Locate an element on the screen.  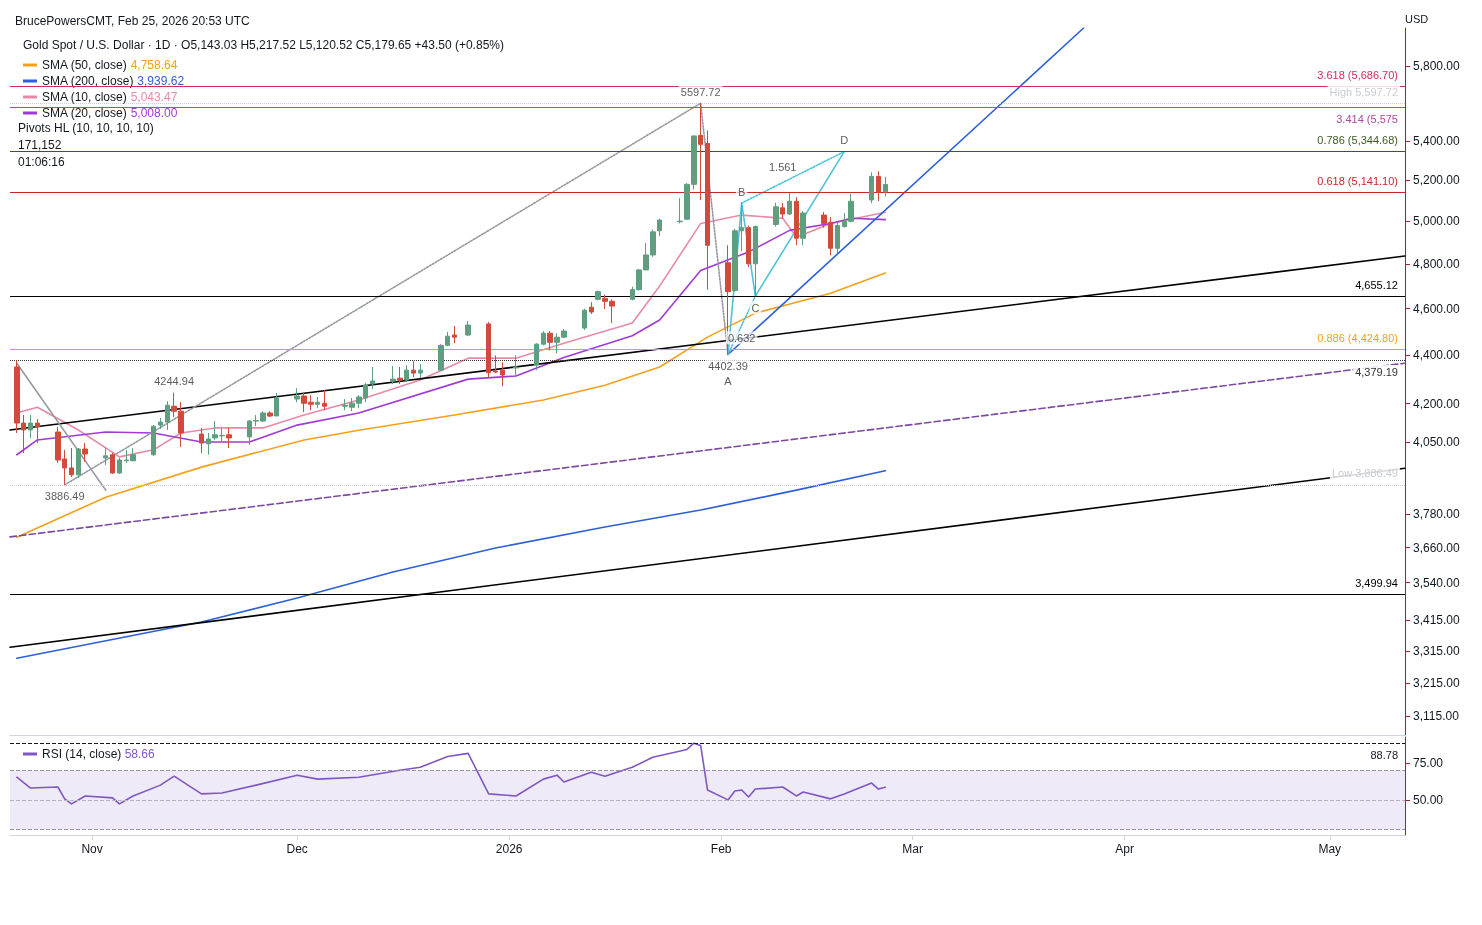
legend-label: RSI (14, close) 58.66 is located at coordinates (99, 754).